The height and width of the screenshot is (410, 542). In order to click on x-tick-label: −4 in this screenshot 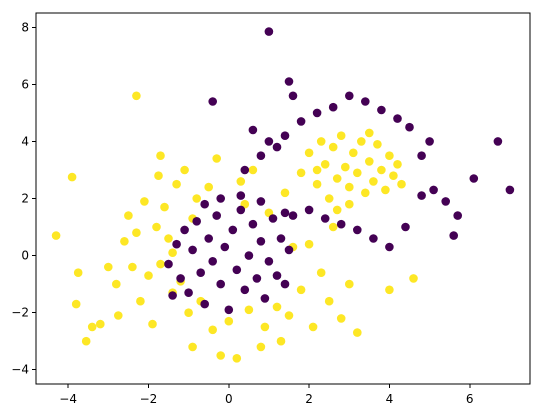, I will do `click(68, 399)`.